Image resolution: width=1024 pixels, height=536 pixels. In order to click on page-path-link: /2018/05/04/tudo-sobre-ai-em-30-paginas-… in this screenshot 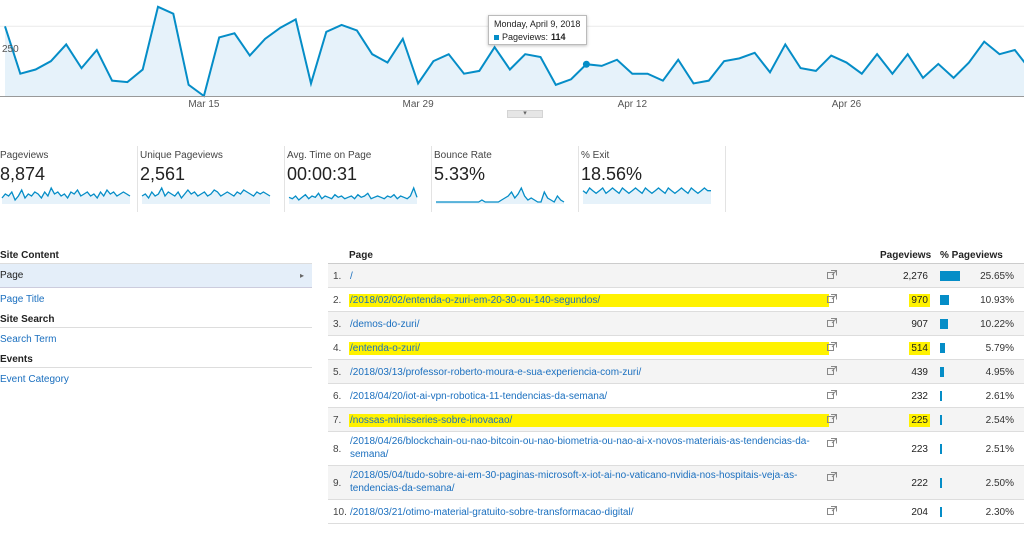, I will do `click(574, 482)`.